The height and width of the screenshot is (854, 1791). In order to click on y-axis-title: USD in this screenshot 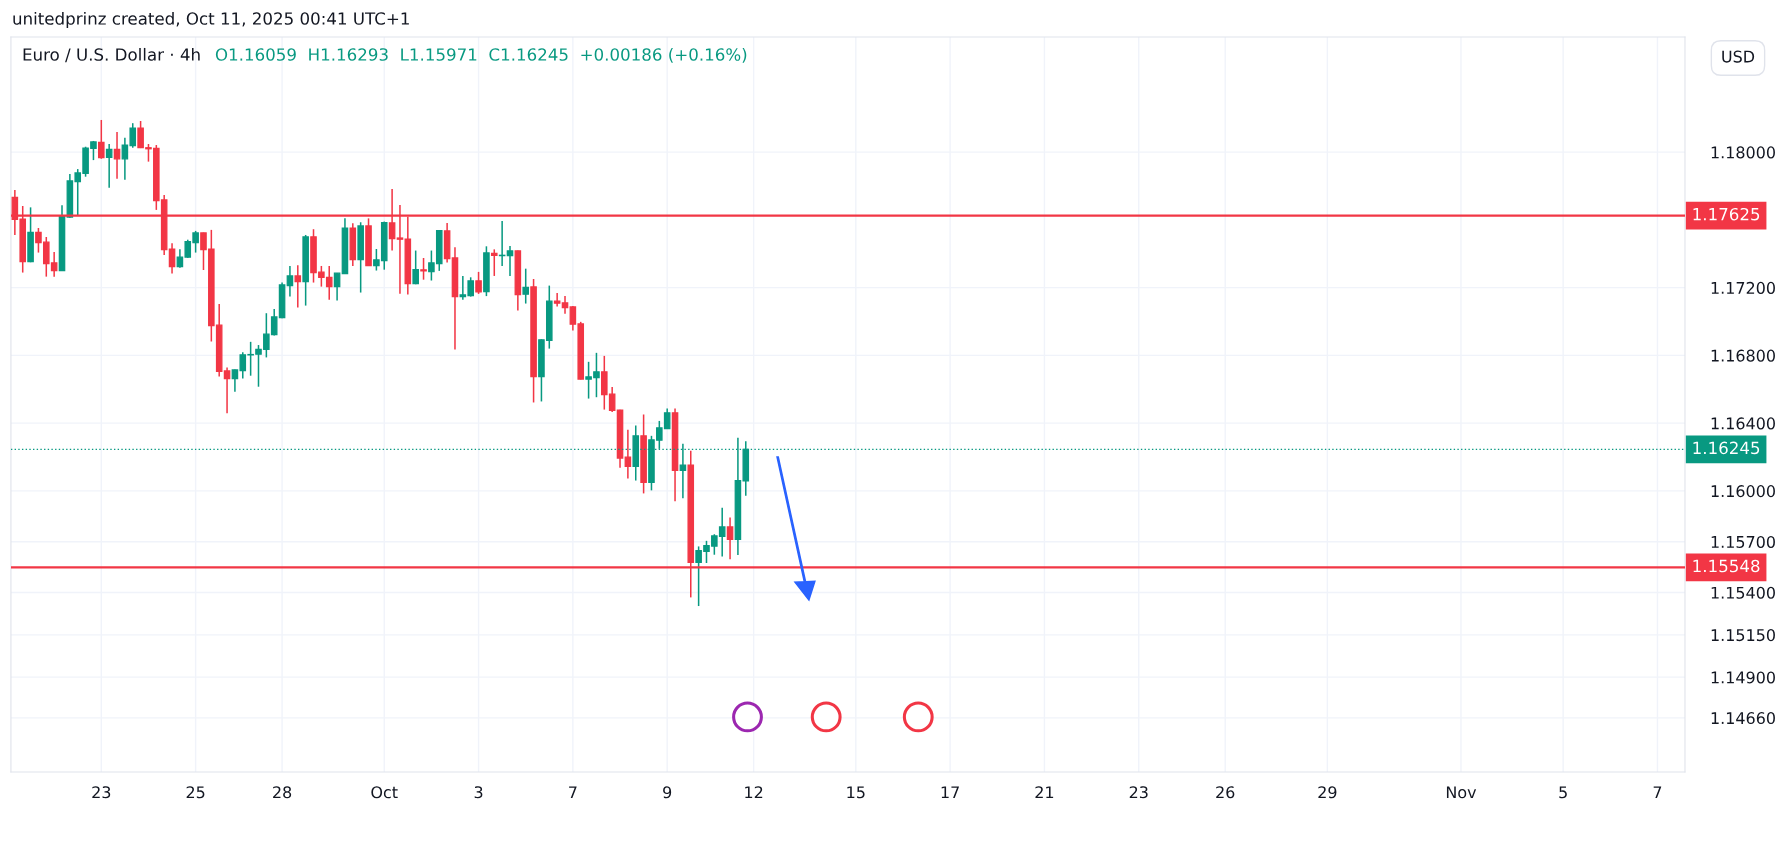, I will do `click(1738, 56)`.